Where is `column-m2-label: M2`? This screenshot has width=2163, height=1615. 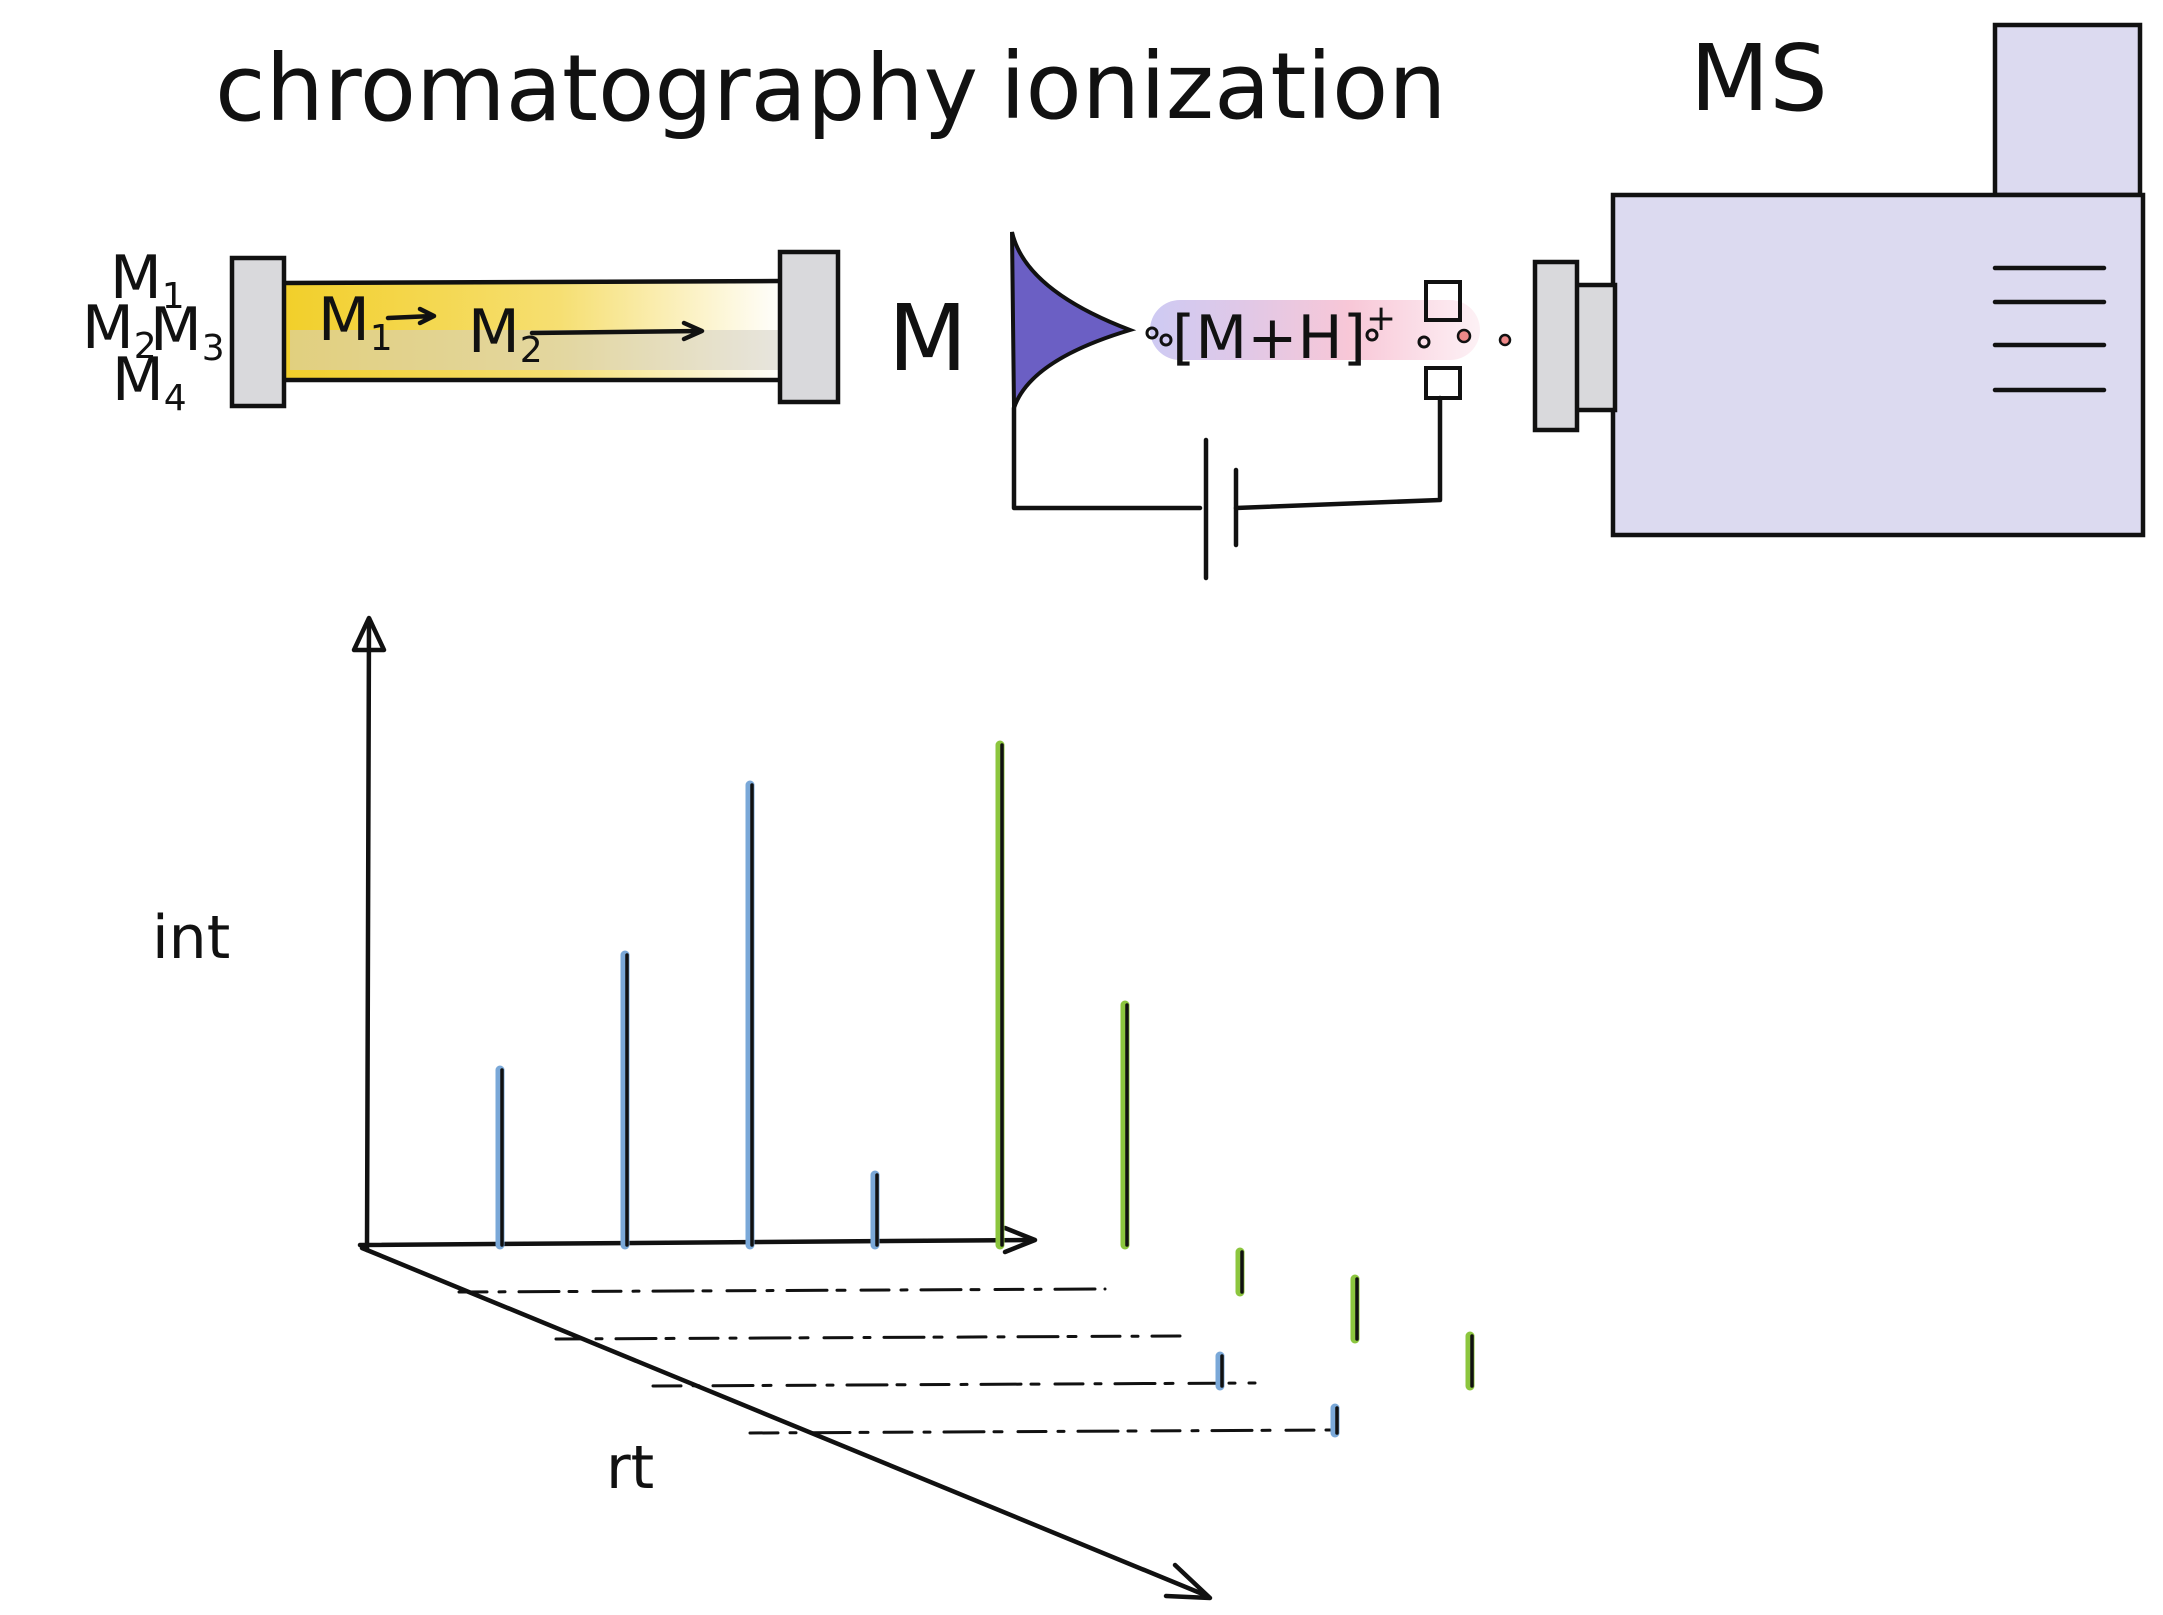 column-m2-label: M2 is located at coordinates (505, 334).